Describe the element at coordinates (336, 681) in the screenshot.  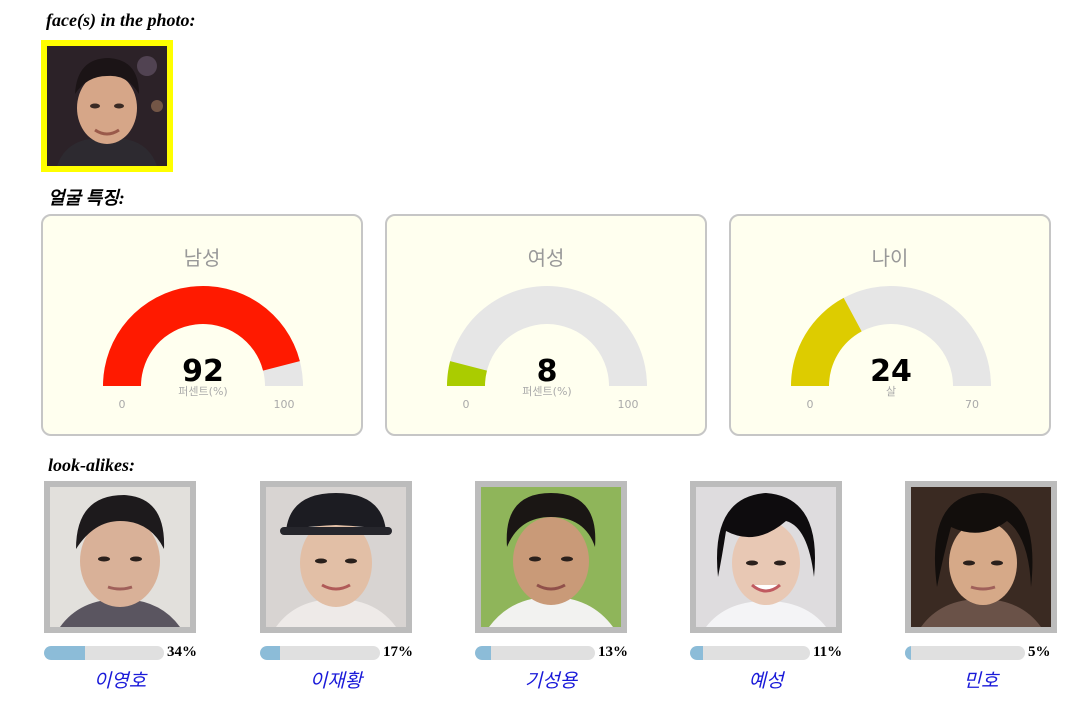
I see `lookalike-name-link: 이재황` at that location.